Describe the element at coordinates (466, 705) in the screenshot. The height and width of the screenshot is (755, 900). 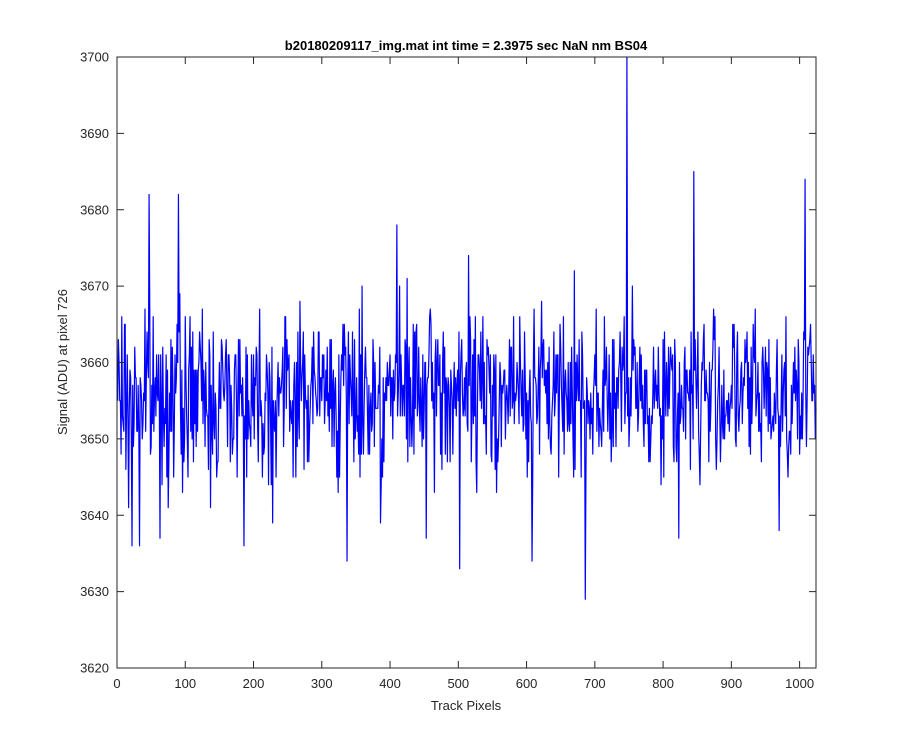
I see `x-axis-label: Track Pixels` at that location.